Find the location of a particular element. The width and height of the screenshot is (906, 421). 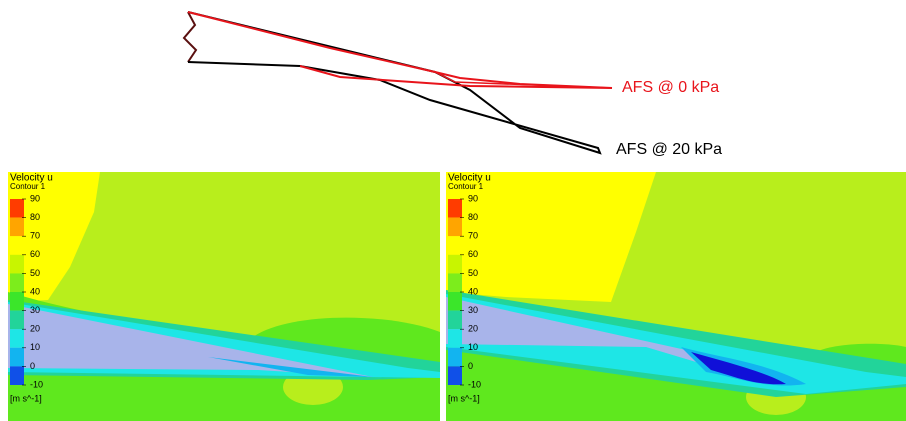

series-label: AFS @ 20 kPa is located at coordinates (669, 149).